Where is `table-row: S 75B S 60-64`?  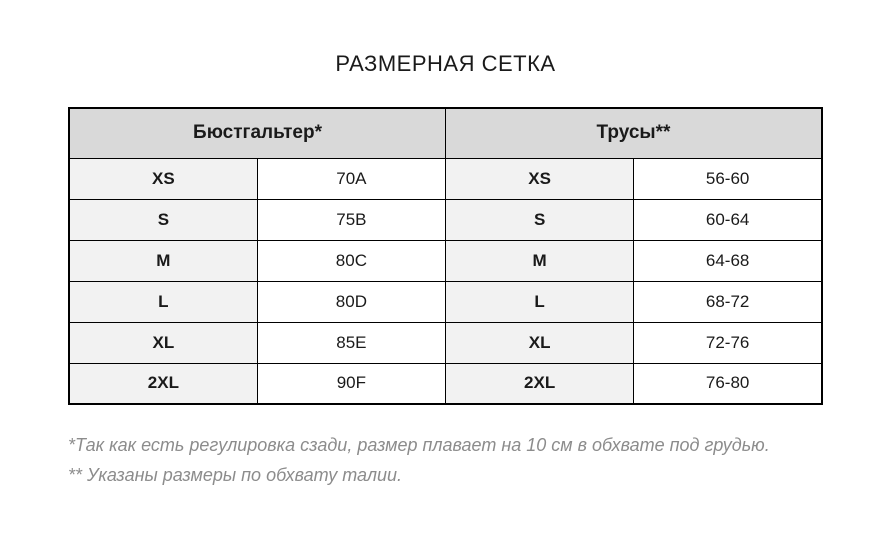 table-row: S 75B S 60-64 is located at coordinates (445, 219).